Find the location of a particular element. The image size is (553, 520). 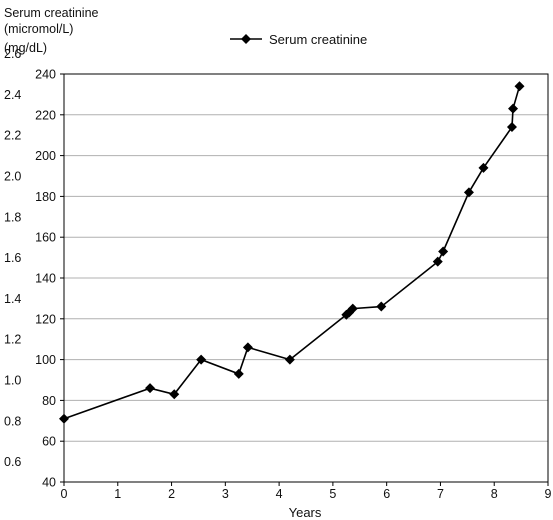

y-tick-label: 140 is located at coordinates (45, 279).